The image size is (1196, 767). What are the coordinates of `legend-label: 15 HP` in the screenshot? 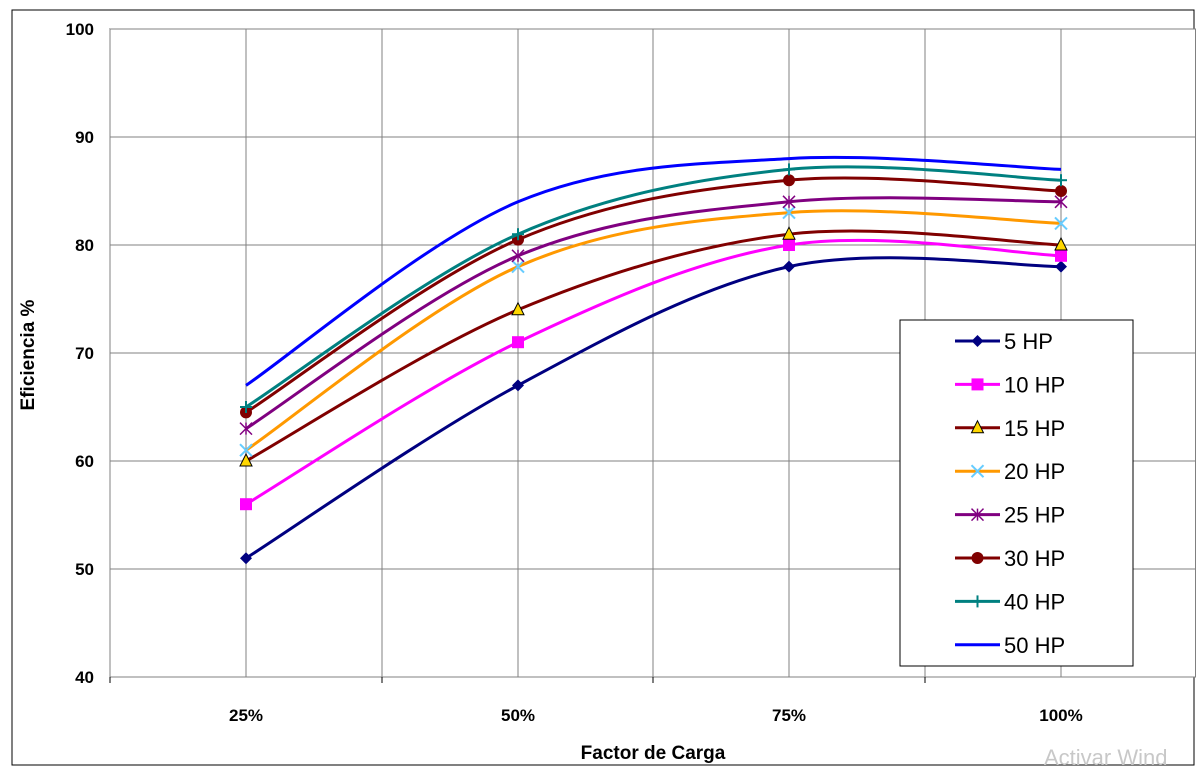 It's located at (1034, 428).